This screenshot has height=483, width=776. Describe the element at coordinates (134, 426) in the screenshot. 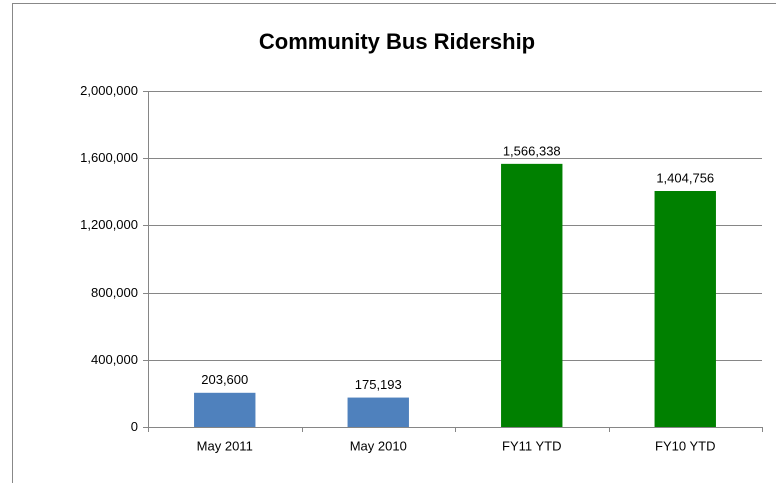

I see `y-tick-label: 0` at that location.